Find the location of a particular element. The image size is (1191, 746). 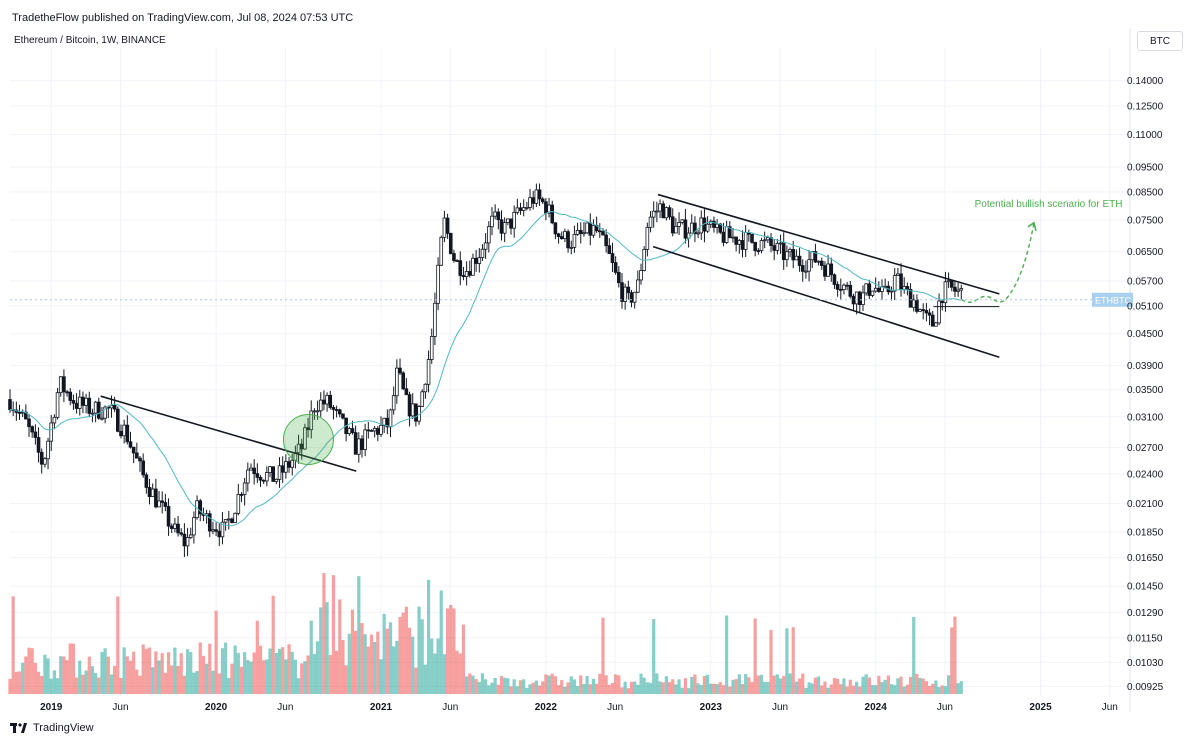

x-tick-label: 2020 is located at coordinates (216, 707).